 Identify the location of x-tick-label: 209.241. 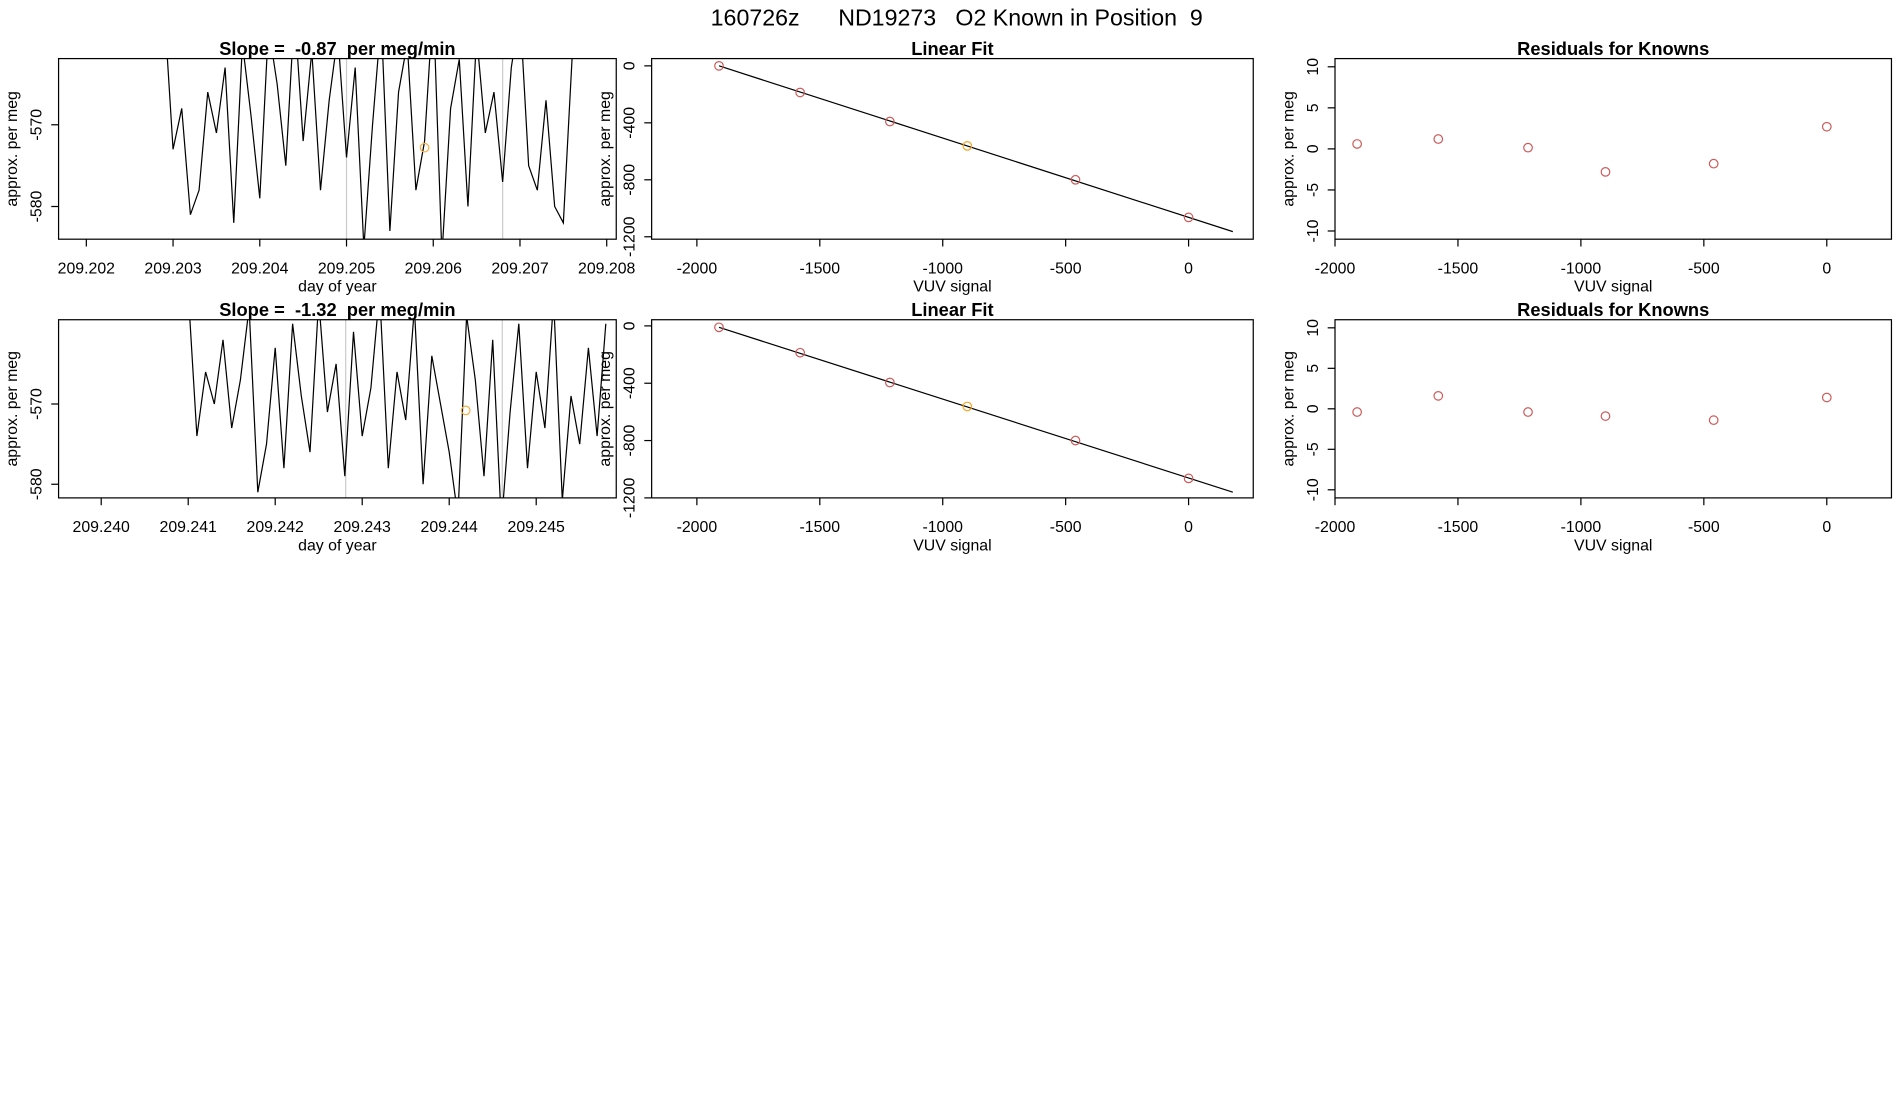
(189, 527).